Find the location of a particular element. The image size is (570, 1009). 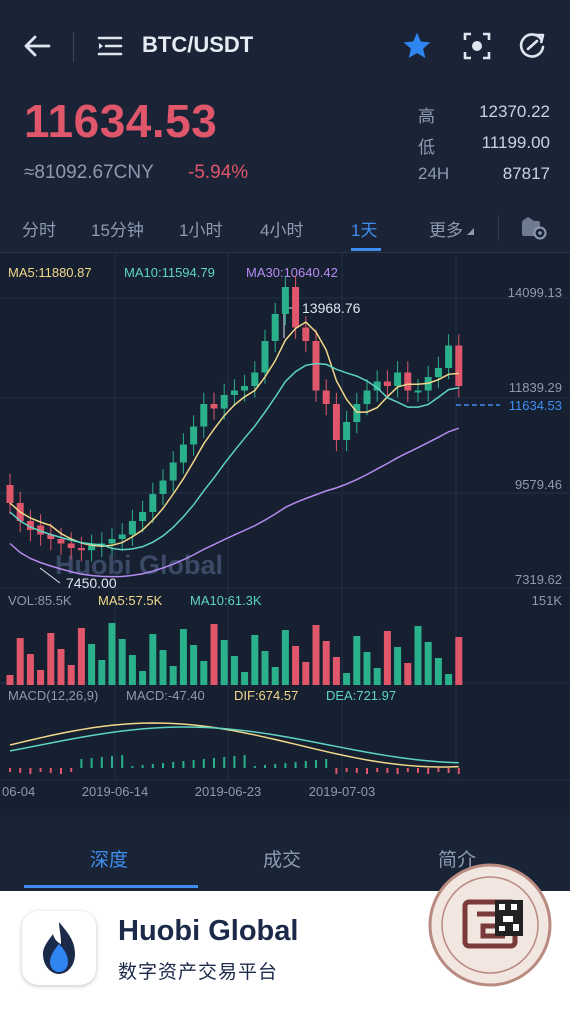

star-icon is located at coordinates (417, 46).